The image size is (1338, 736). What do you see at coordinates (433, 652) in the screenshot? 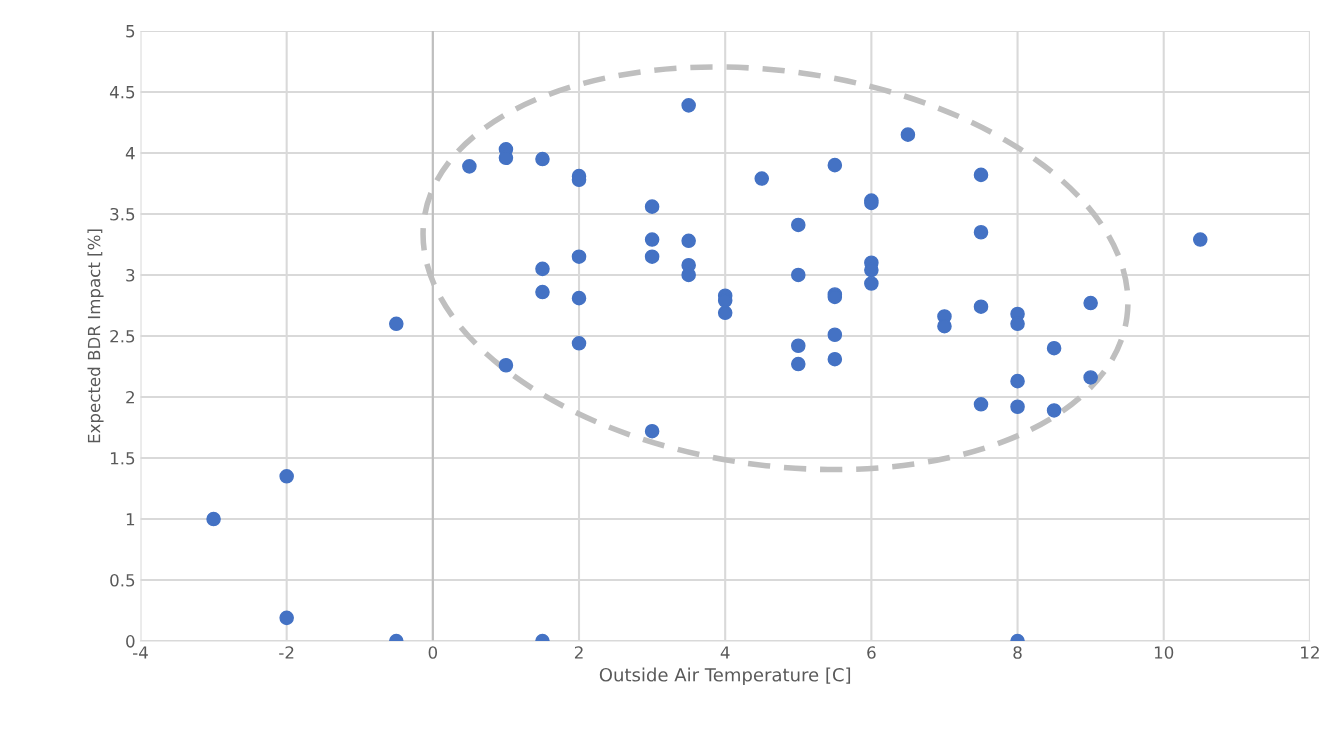
I see `x-tick-label: 0` at bounding box center [433, 652].